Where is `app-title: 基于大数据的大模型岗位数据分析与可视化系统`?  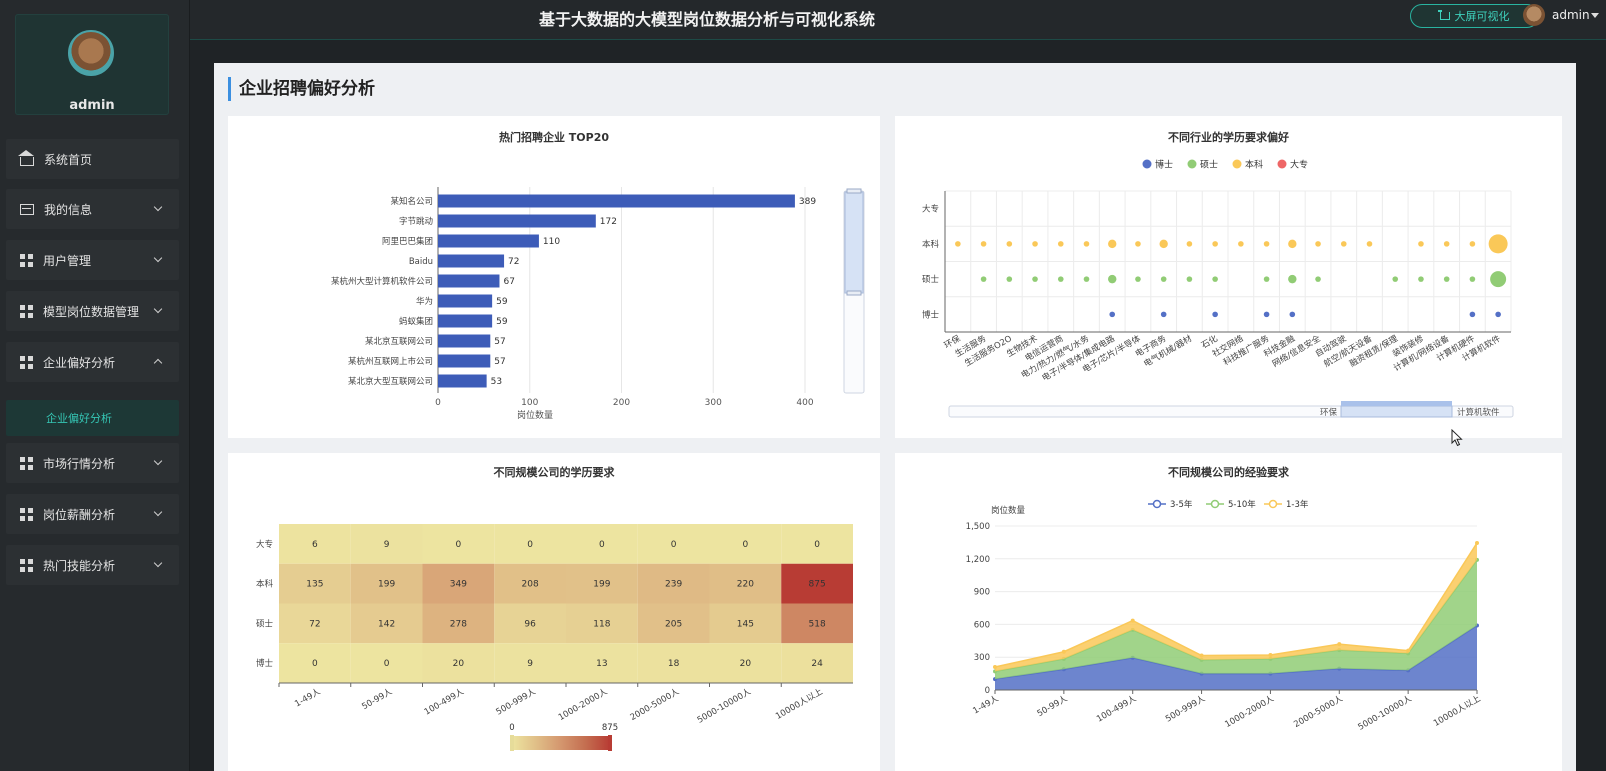 app-title: 基于大数据的大模型岗位数据分析与可视化系统 is located at coordinates (706, 19).